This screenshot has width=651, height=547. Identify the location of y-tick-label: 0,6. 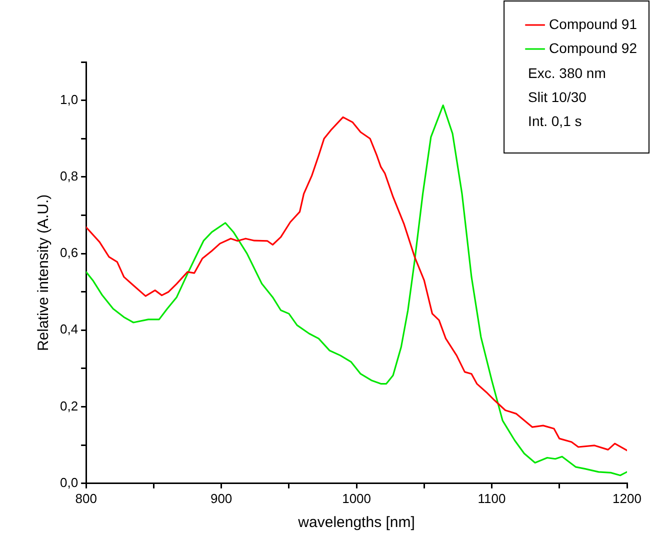
(69, 252).